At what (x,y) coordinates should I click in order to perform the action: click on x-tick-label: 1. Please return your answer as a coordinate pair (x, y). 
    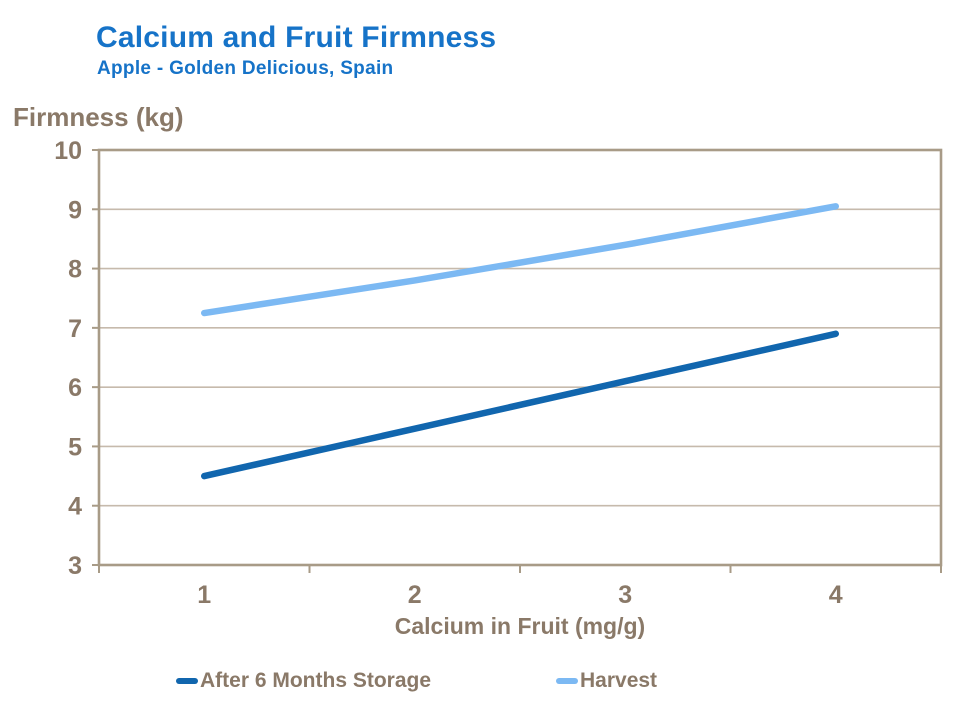
    Looking at the image, I should click on (204, 595).